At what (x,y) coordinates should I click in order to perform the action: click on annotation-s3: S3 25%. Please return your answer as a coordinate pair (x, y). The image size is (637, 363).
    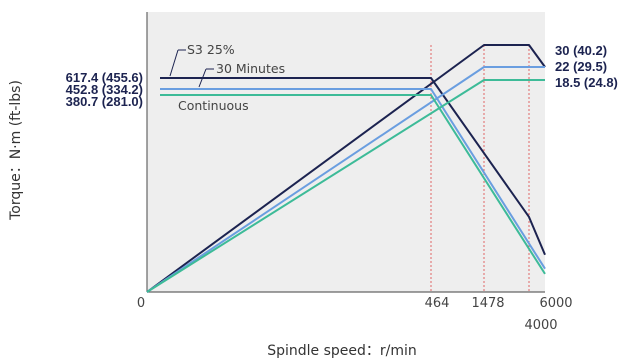
    Looking at the image, I should click on (211, 49).